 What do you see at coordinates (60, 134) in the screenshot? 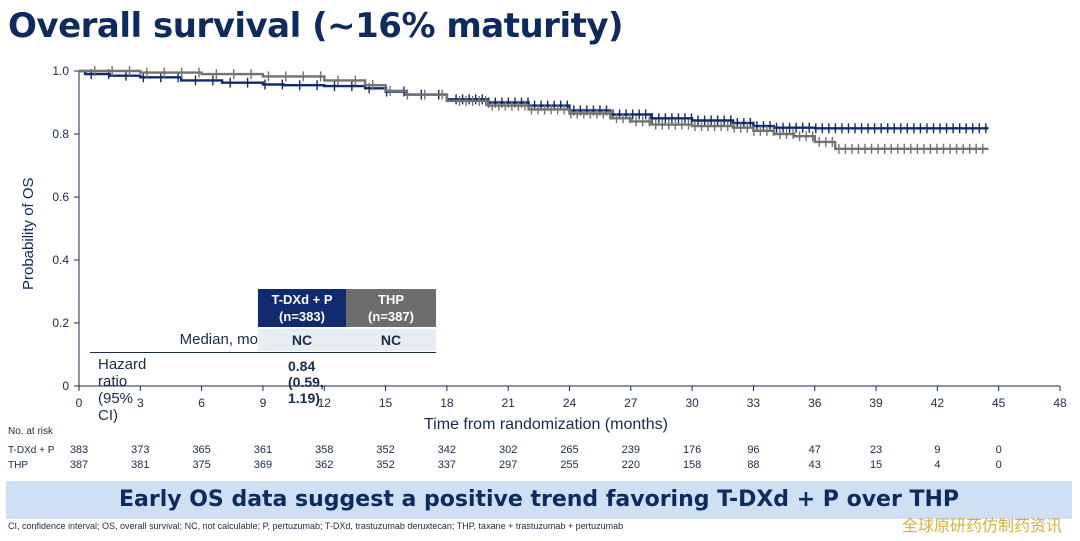
I see `y-tick-label: 0.8` at bounding box center [60, 134].